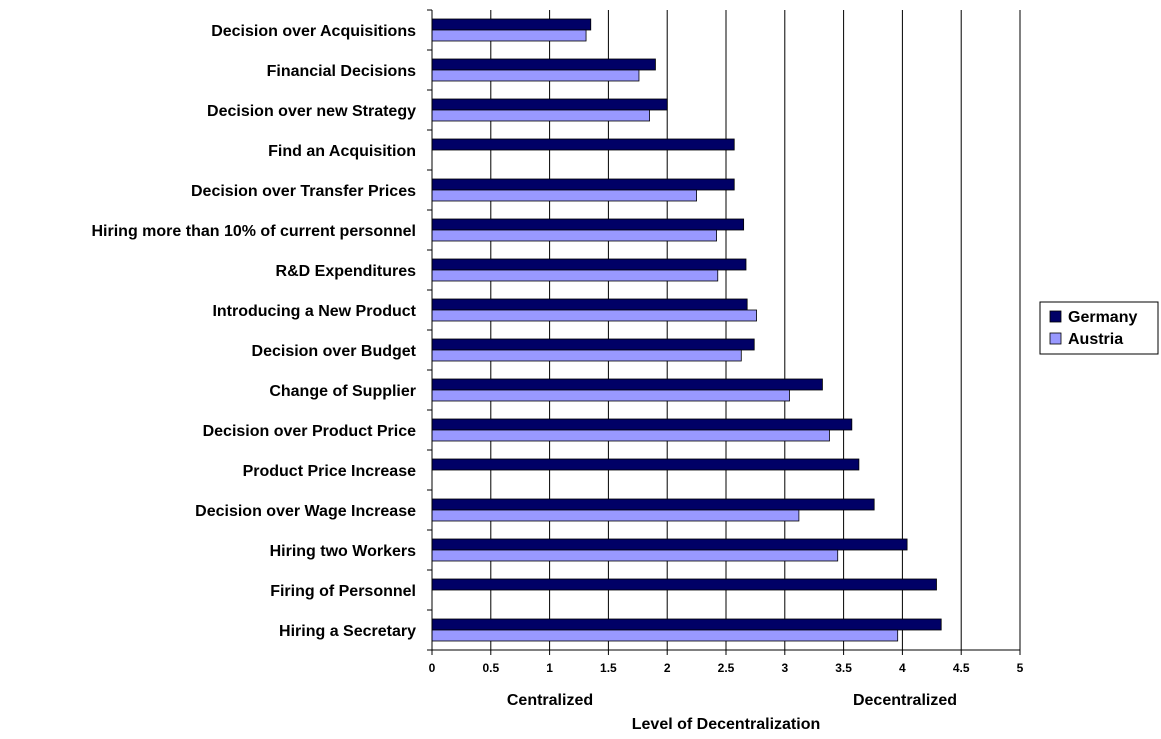 The width and height of the screenshot is (1161, 739). Describe the element at coordinates (726, 724) in the screenshot. I see `x-axis-title: Level of Decentralization` at that location.